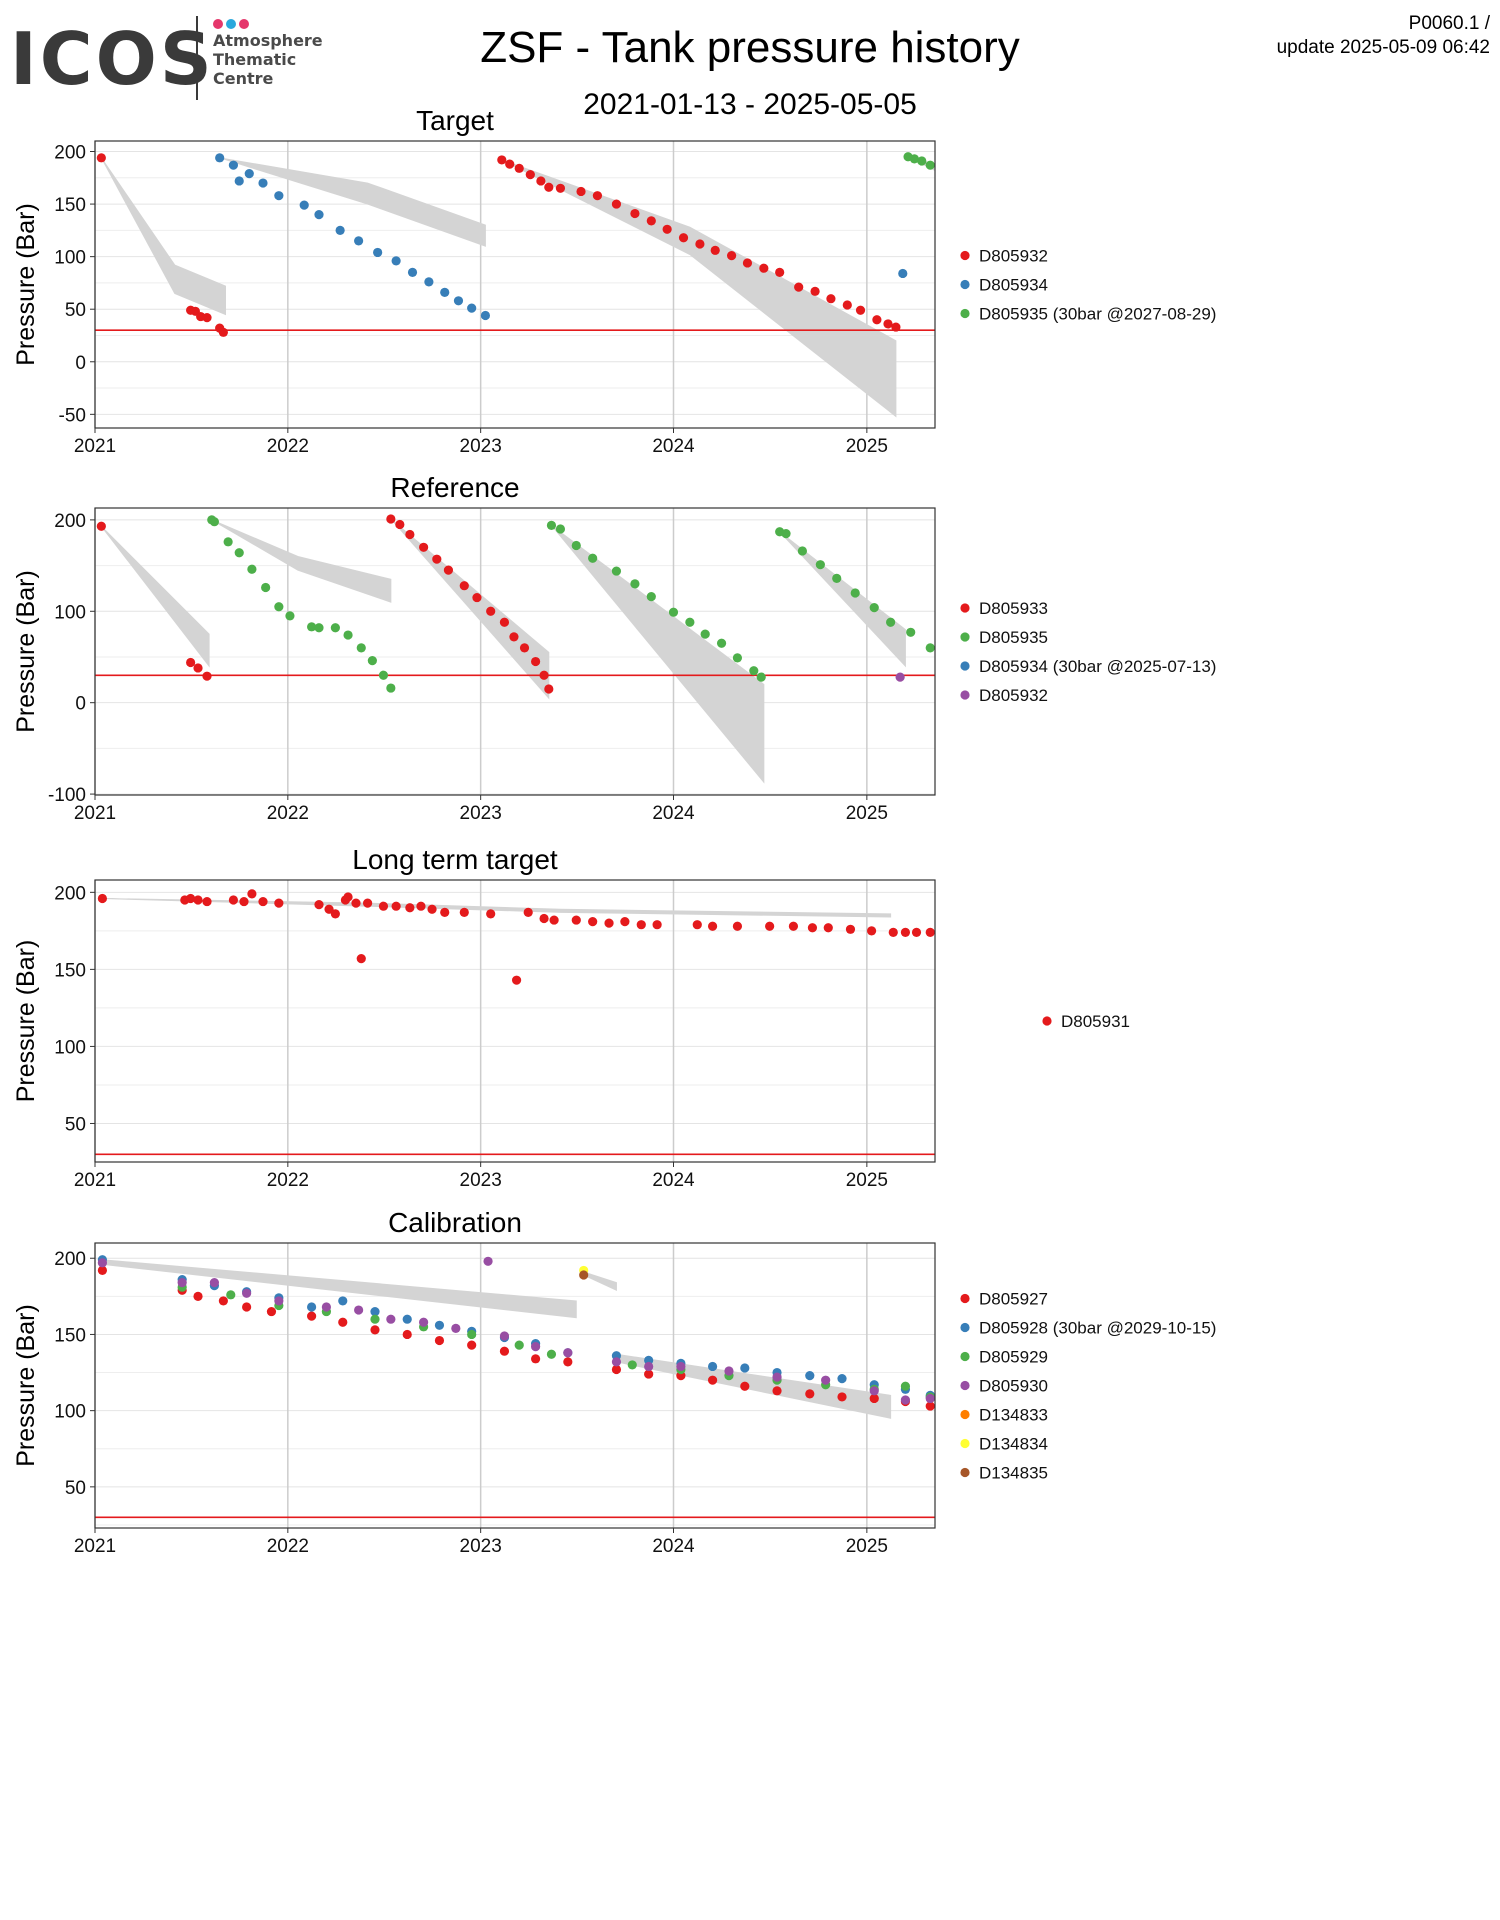  I want to click on legend-label: D805931, so click(1095, 1021).